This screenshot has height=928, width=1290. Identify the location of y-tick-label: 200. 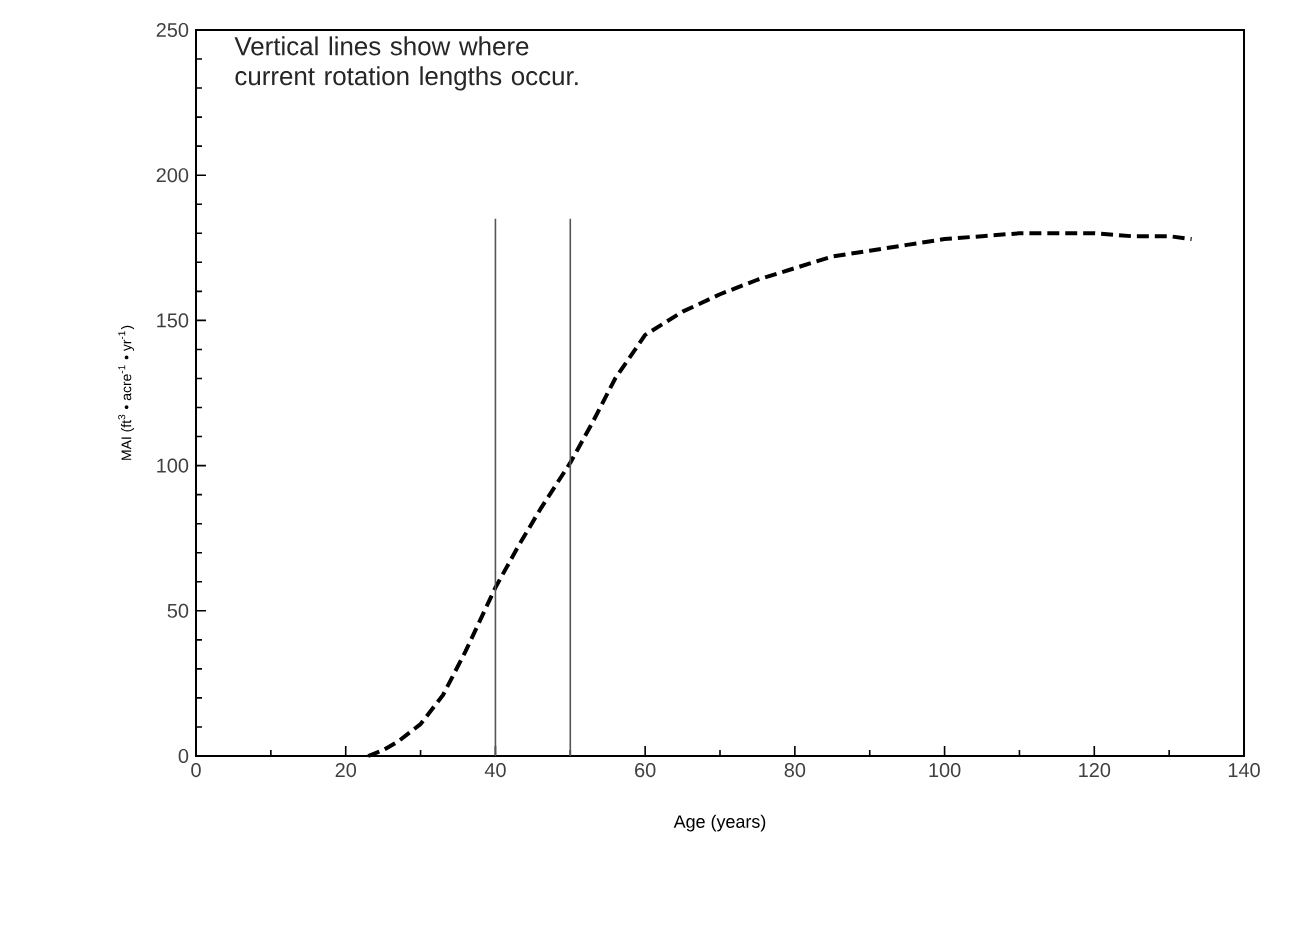
(172, 175).